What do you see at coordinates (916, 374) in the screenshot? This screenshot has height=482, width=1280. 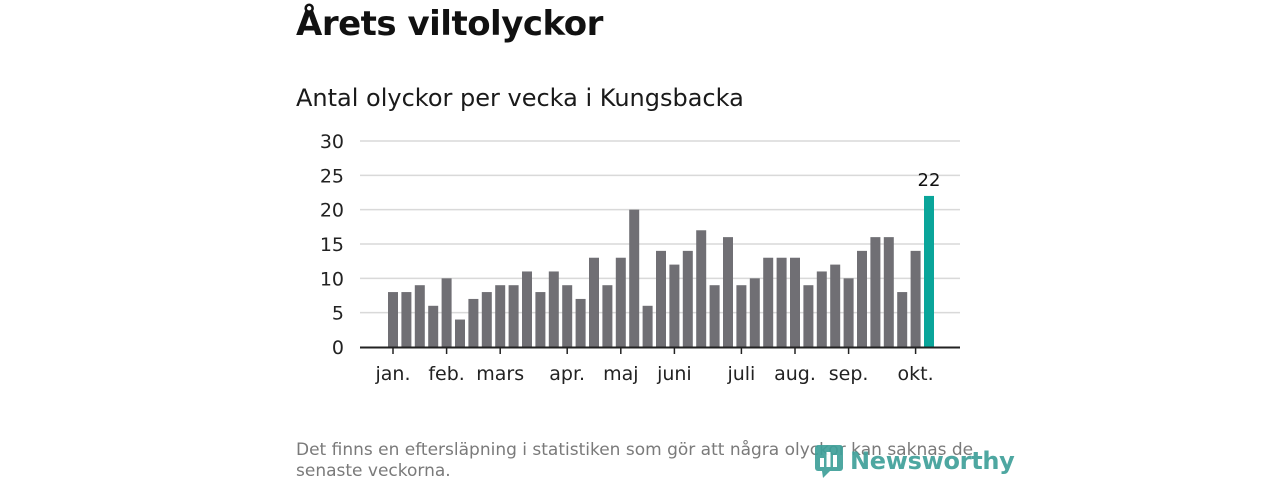 I see `x-tick-label: okt.` at bounding box center [916, 374].